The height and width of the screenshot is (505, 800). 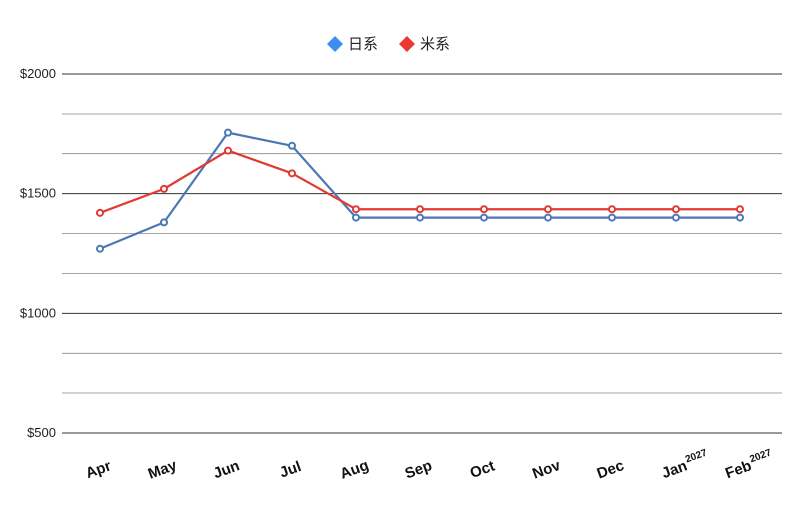 I want to click on x-tick: Aug, so click(x=354, y=470).